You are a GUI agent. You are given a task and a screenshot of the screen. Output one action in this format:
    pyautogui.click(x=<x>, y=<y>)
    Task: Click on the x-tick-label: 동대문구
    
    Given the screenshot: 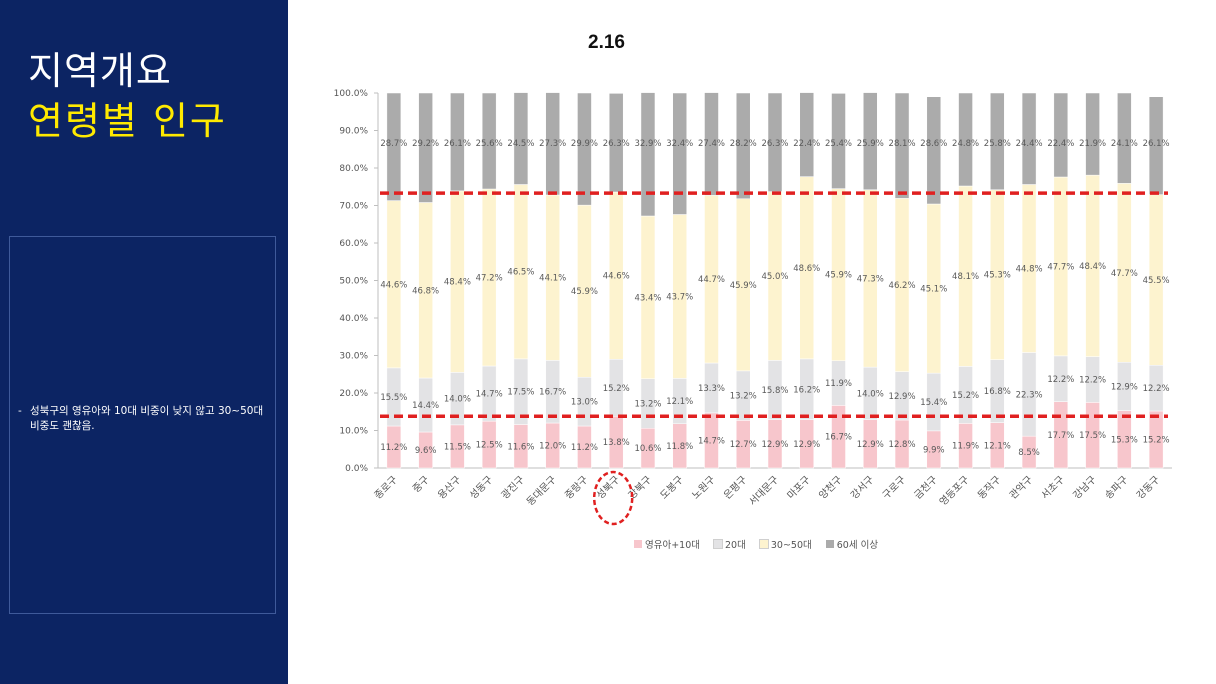 What is the action you would take?
    pyautogui.click(x=541, y=491)
    